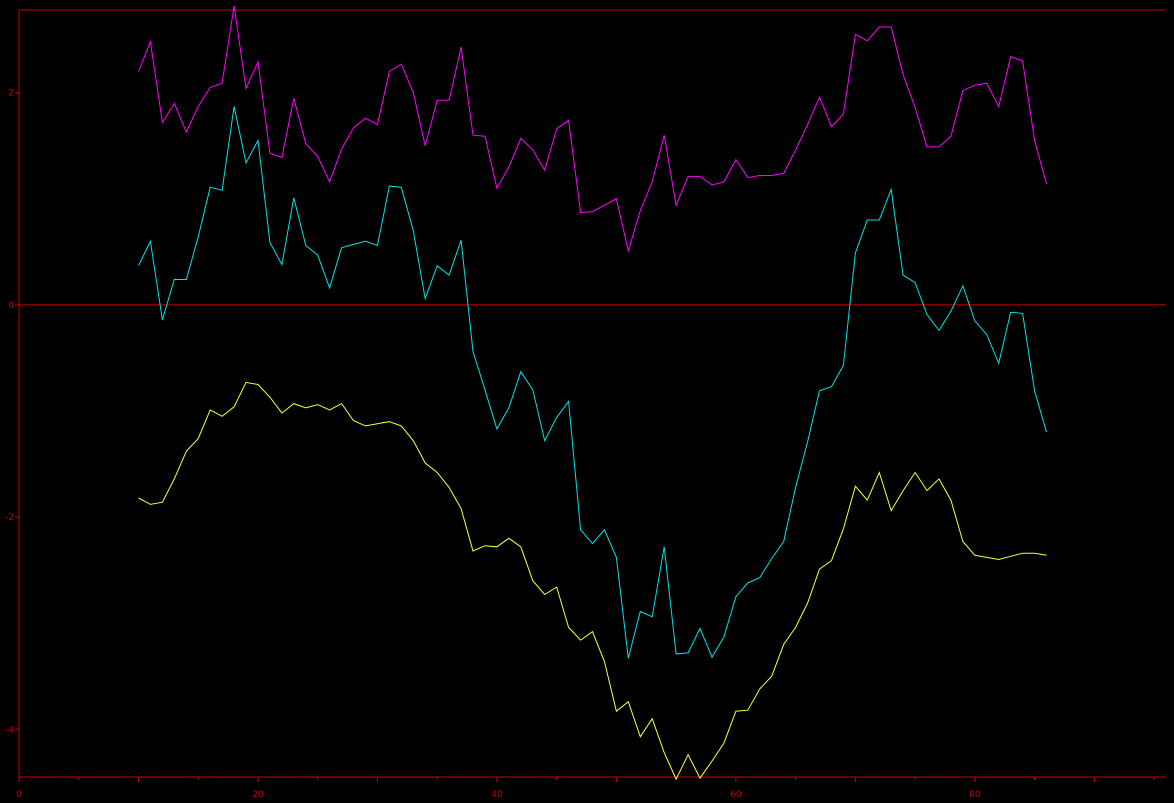  I want to click on y-tick-label: 2, so click(11, 94).